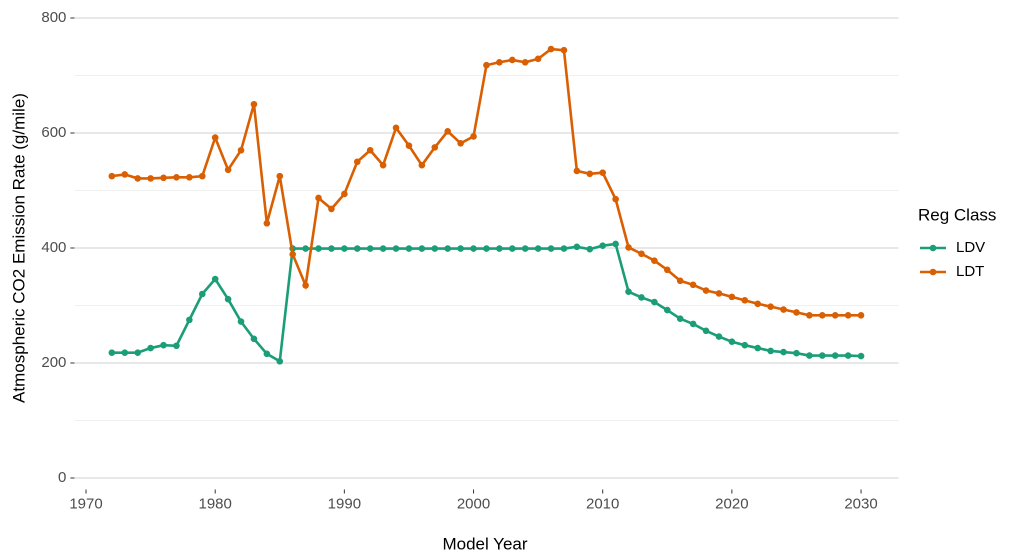  I want to click on y-tick-label: 600, so click(53, 132).